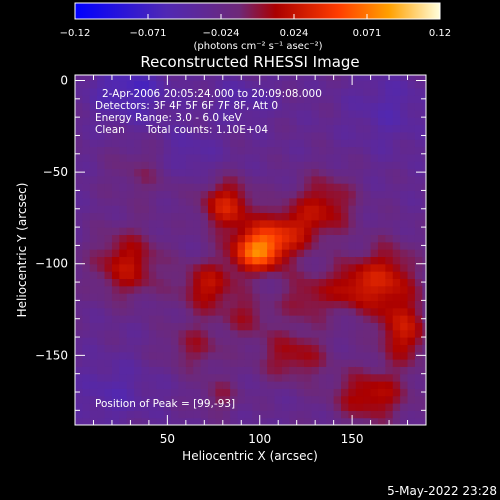 This screenshot has width=500, height=500. What do you see at coordinates (64, 80) in the screenshot?
I see `y-tick-label: 0` at bounding box center [64, 80].